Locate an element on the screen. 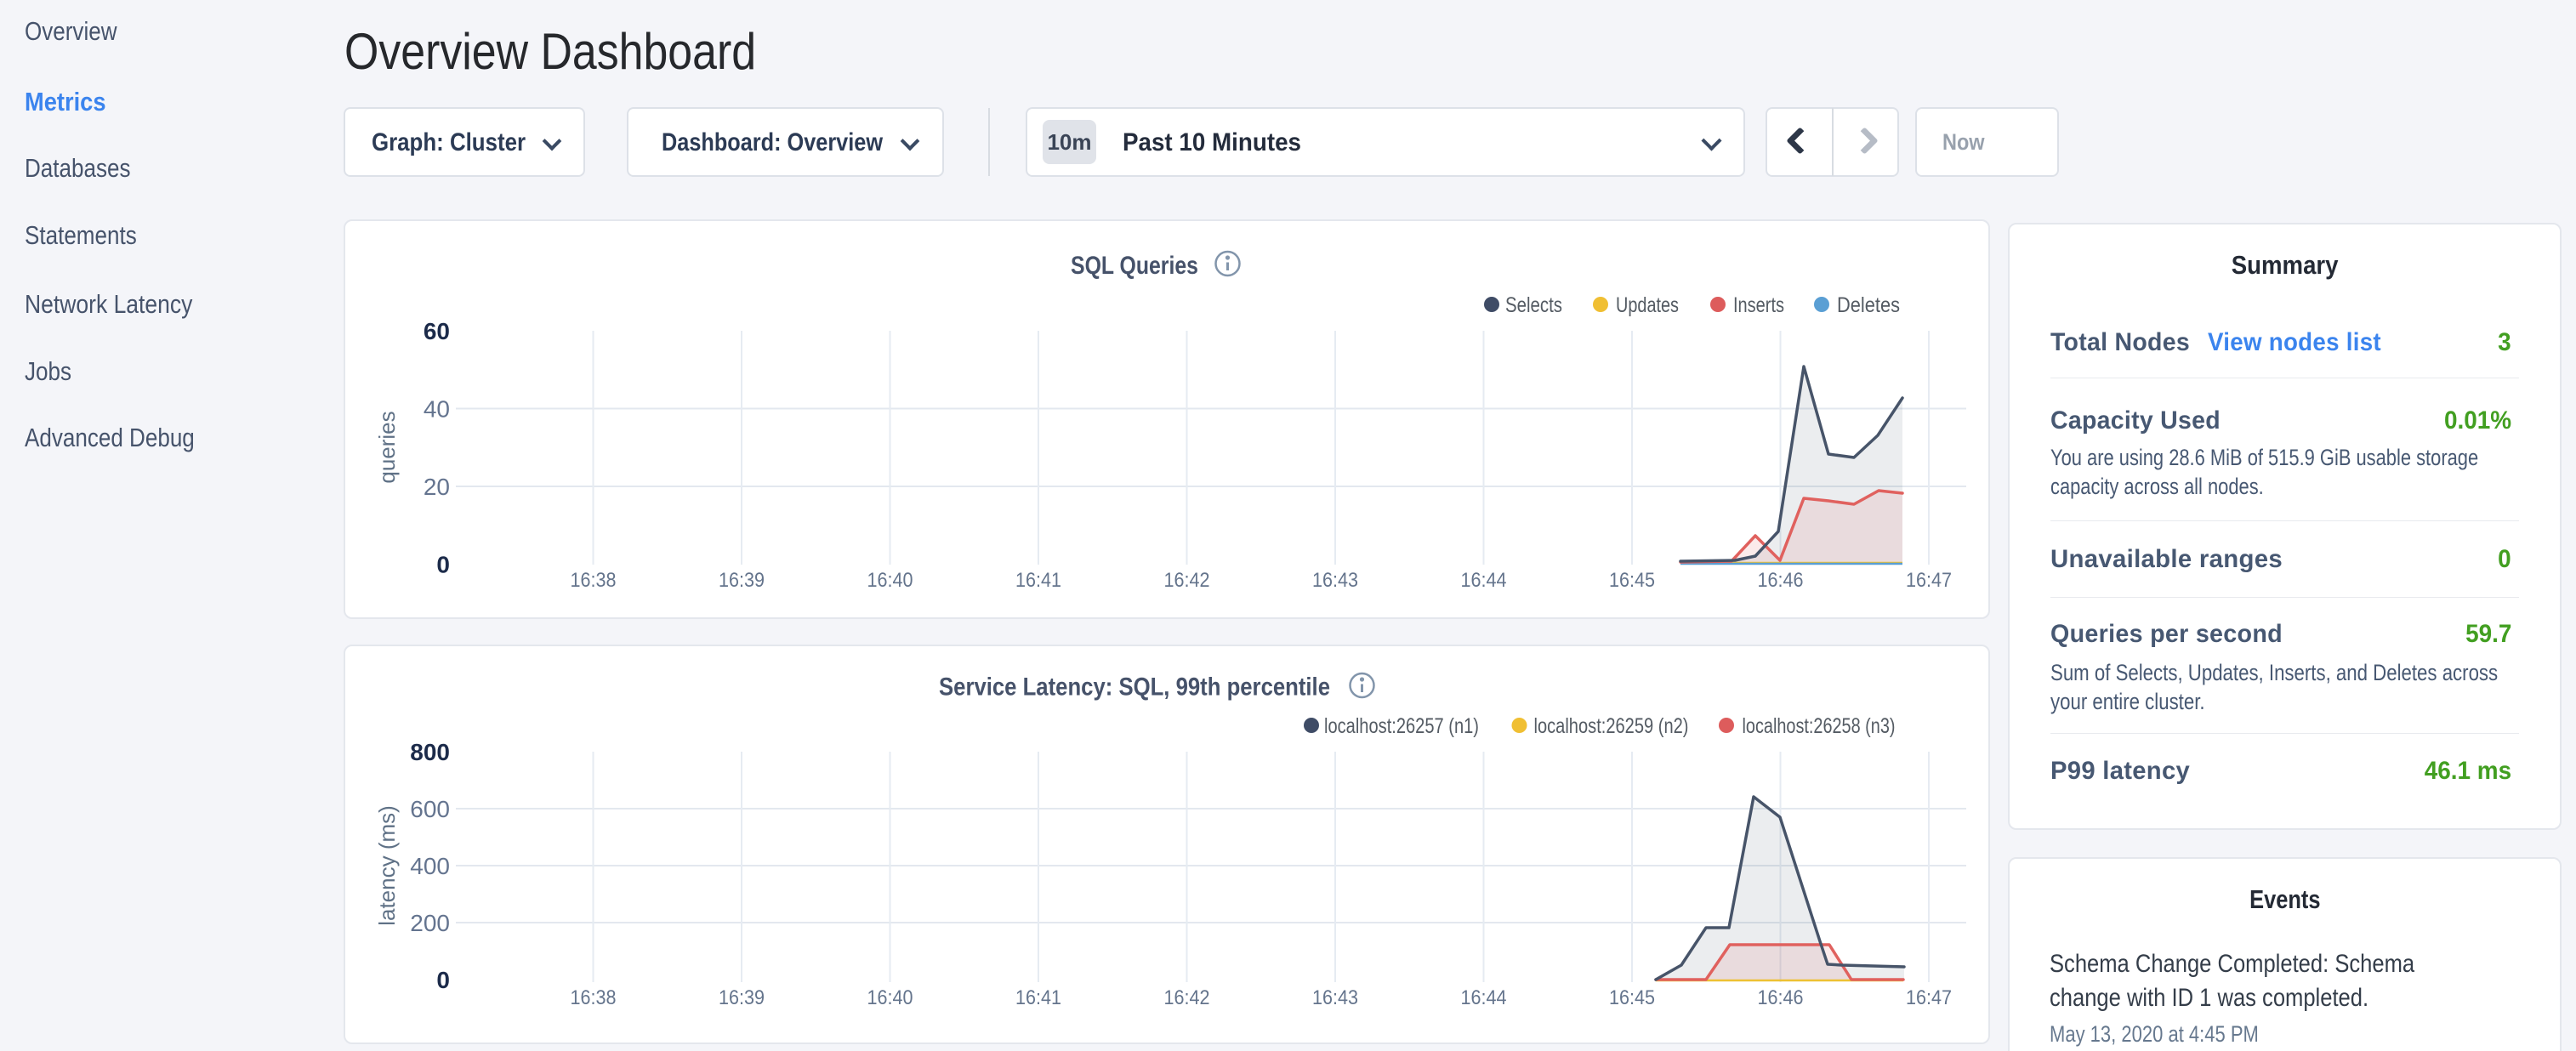  svg-text: Deletes is located at coordinates (1868, 305).